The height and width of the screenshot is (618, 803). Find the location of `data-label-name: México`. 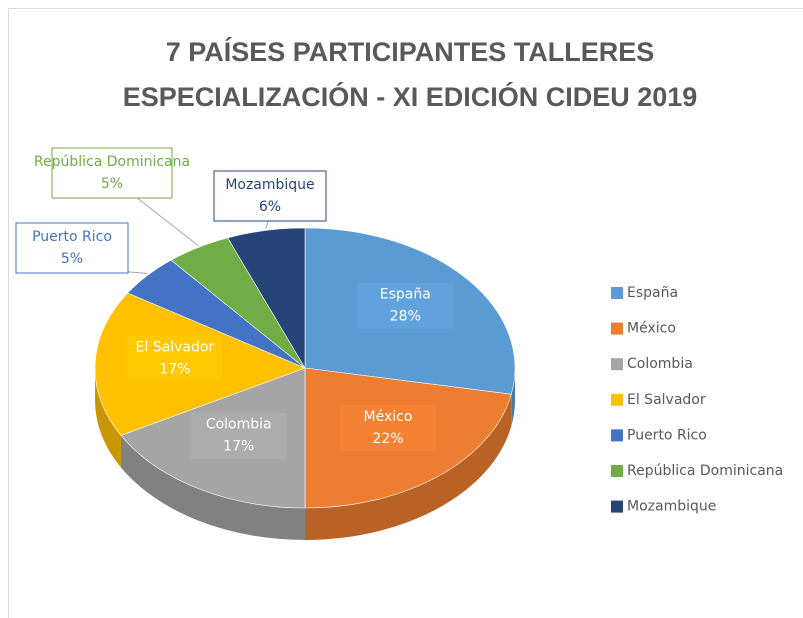

data-label-name: México is located at coordinates (388, 417).